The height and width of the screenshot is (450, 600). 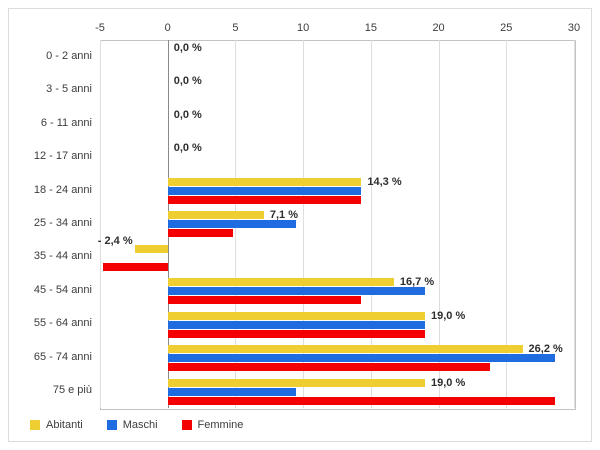 What do you see at coordinates (438, 28) in the screenshot?
I see `x-axis-tick-label: 20` at bounding box center [438, 28].